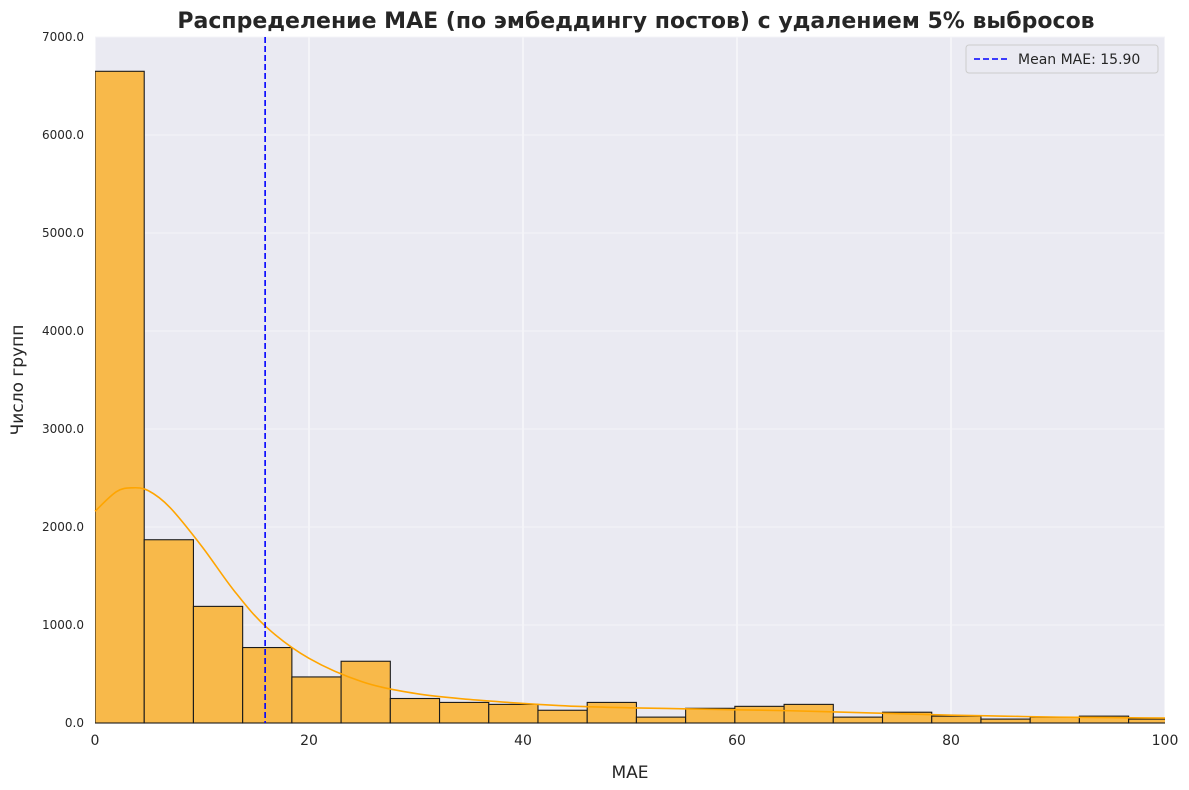 The width and height of the screenshot is (1189, 790). What do you see at coordinates (523, 741) in the screenshot?
I see `x-tick-label: 40` at bounding box center [523, 741].